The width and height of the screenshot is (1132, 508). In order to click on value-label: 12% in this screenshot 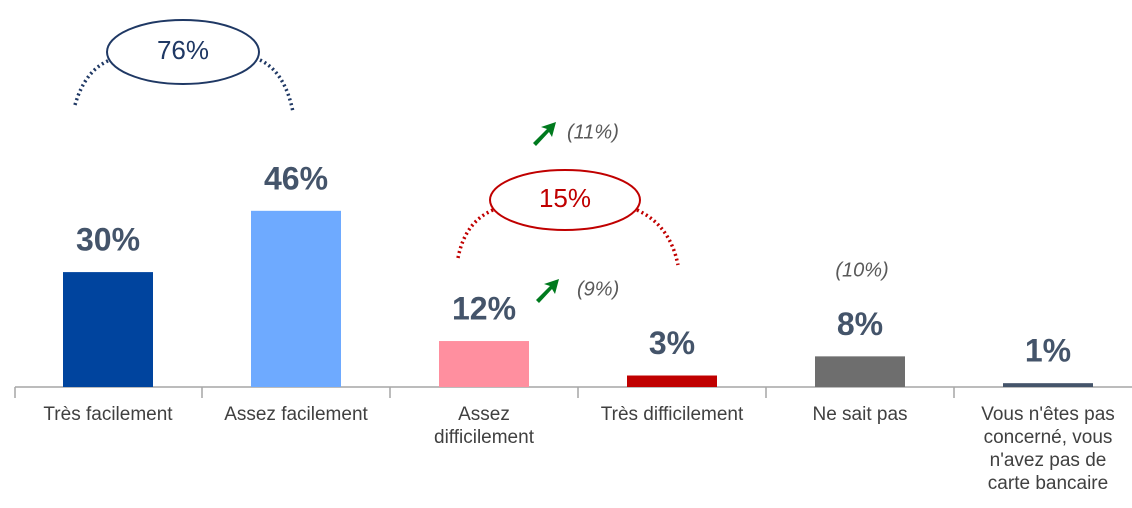, I will do `click(484, 308)`.